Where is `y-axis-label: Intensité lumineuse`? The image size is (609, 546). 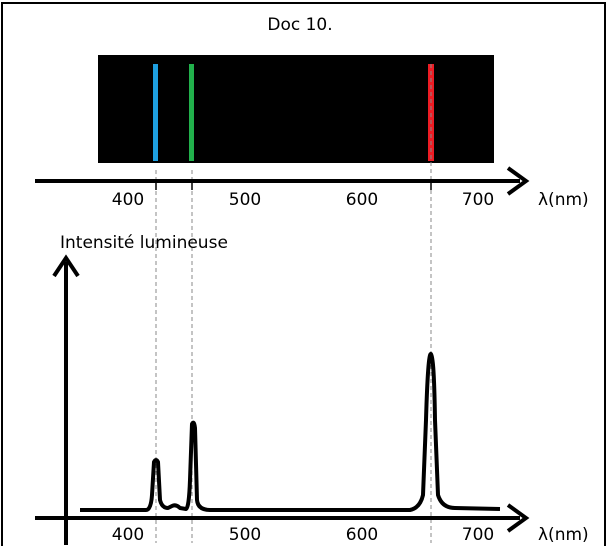
y-axis-label: Intensité lumineuse is located at coordinates (144, 243).